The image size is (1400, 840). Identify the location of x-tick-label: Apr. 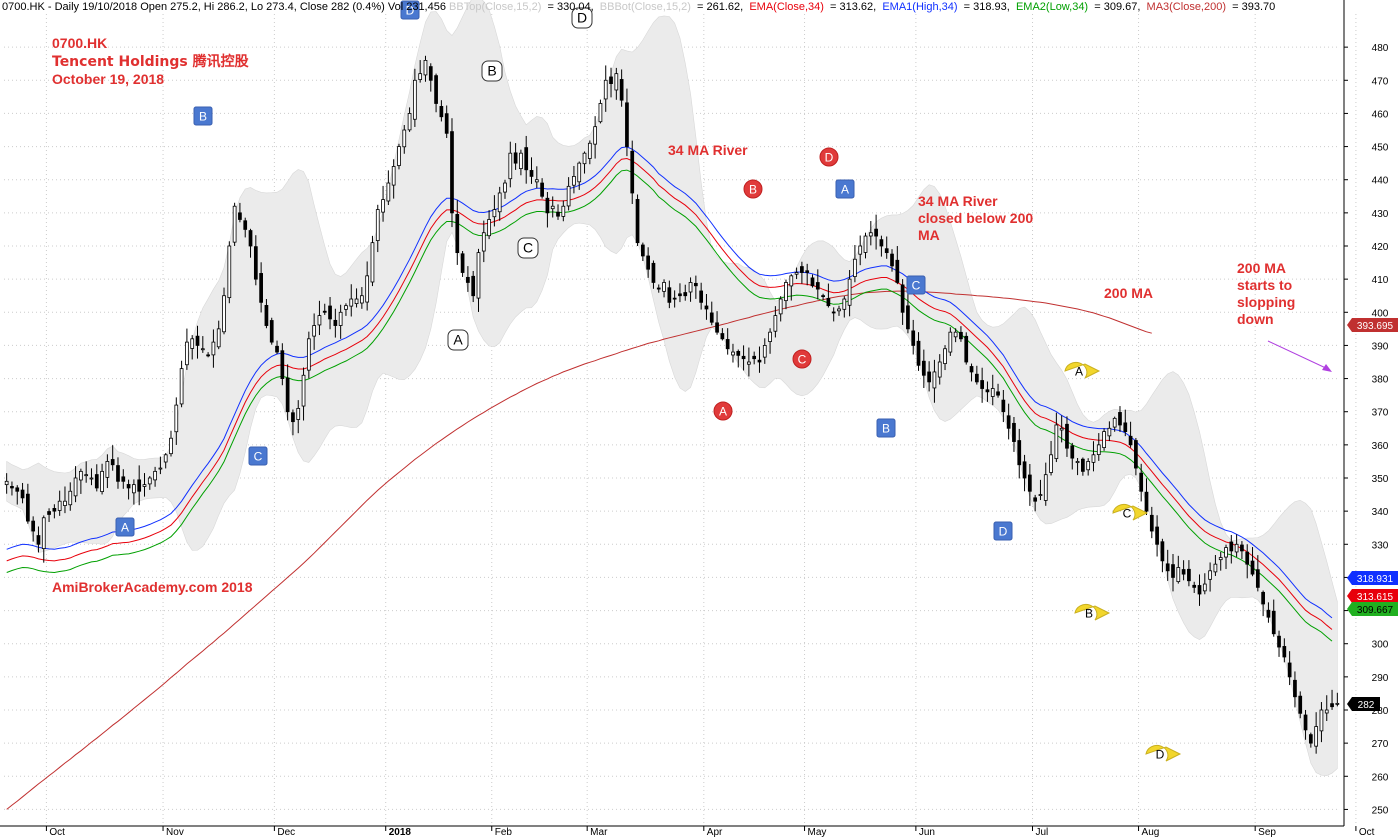
(715, 832).